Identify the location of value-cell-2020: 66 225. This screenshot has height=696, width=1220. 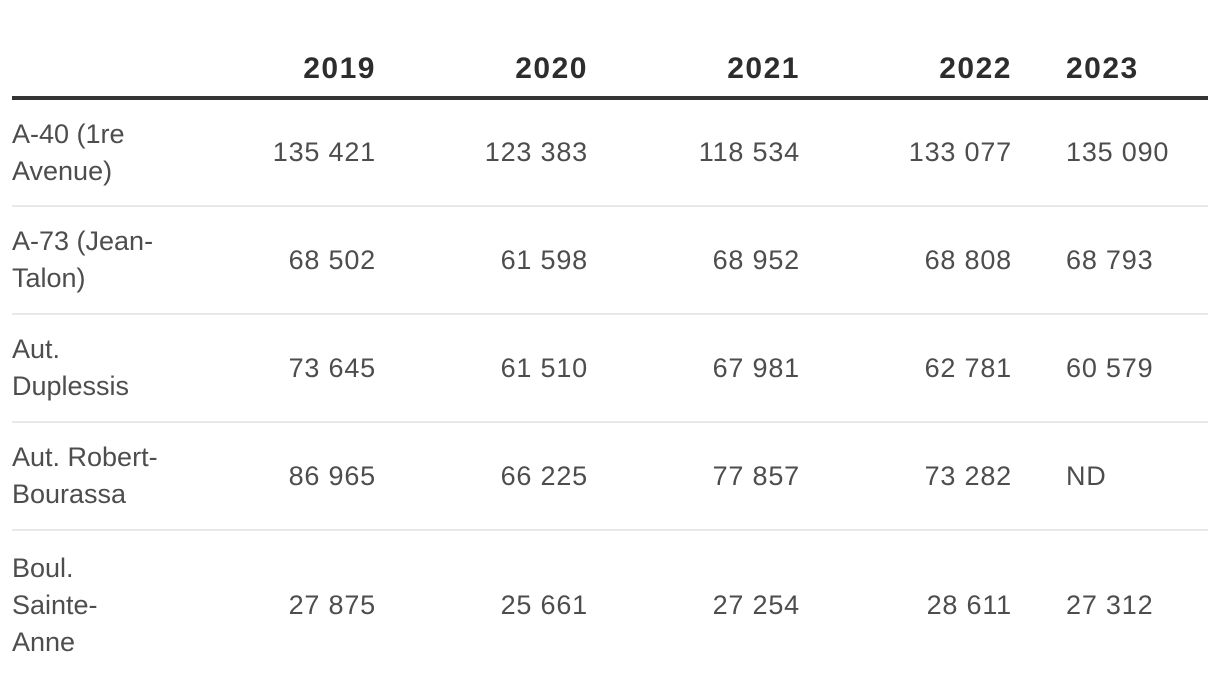
(482, 476).